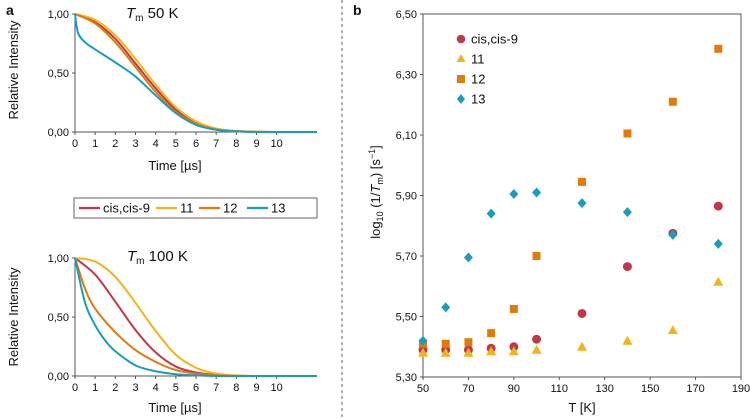 The image size is (750, 419). What do you see at coordinates (13, 69) in the screenshot?
I see `top-y-axis-label: Relative Intensity` at bounding box center [13, 69].